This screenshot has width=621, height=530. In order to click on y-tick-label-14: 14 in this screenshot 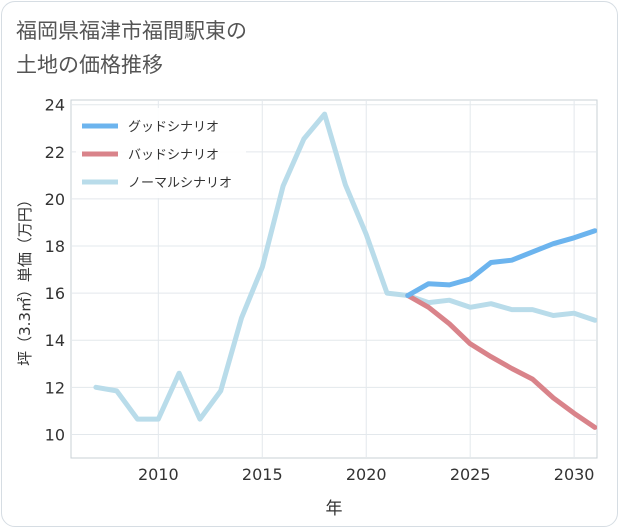, I will do `click(55, 340)`.